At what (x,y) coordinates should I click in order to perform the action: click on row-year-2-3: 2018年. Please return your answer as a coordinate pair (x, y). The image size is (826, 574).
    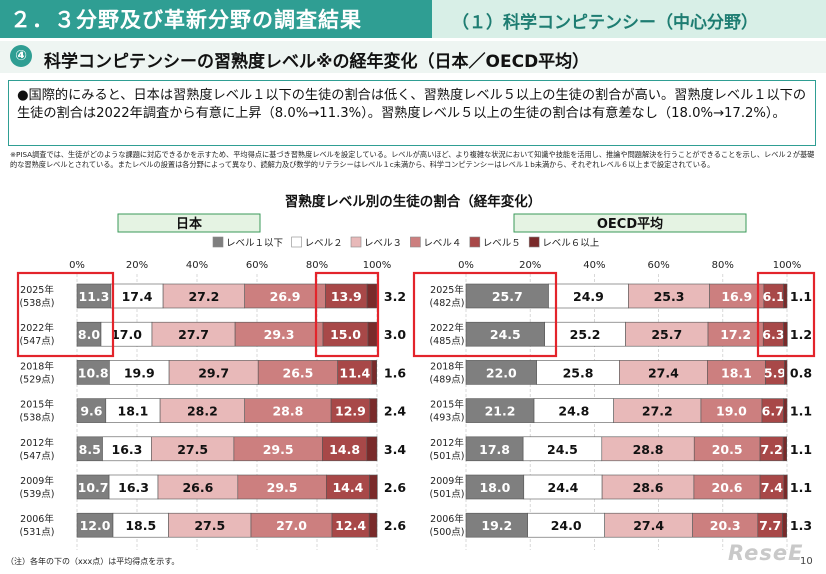
    Looking at the image, I should click on (447, 366).